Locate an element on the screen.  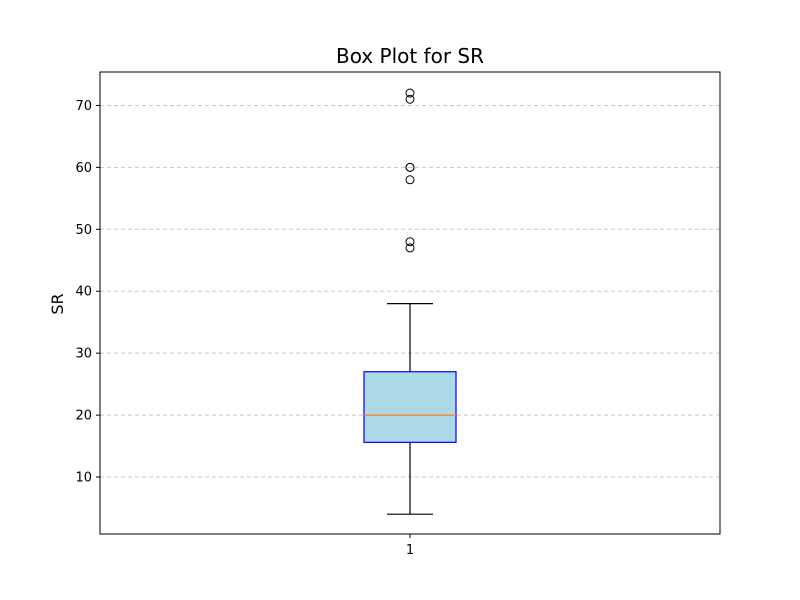
y-tick-label: 10 is located at coordinates (83, 478).